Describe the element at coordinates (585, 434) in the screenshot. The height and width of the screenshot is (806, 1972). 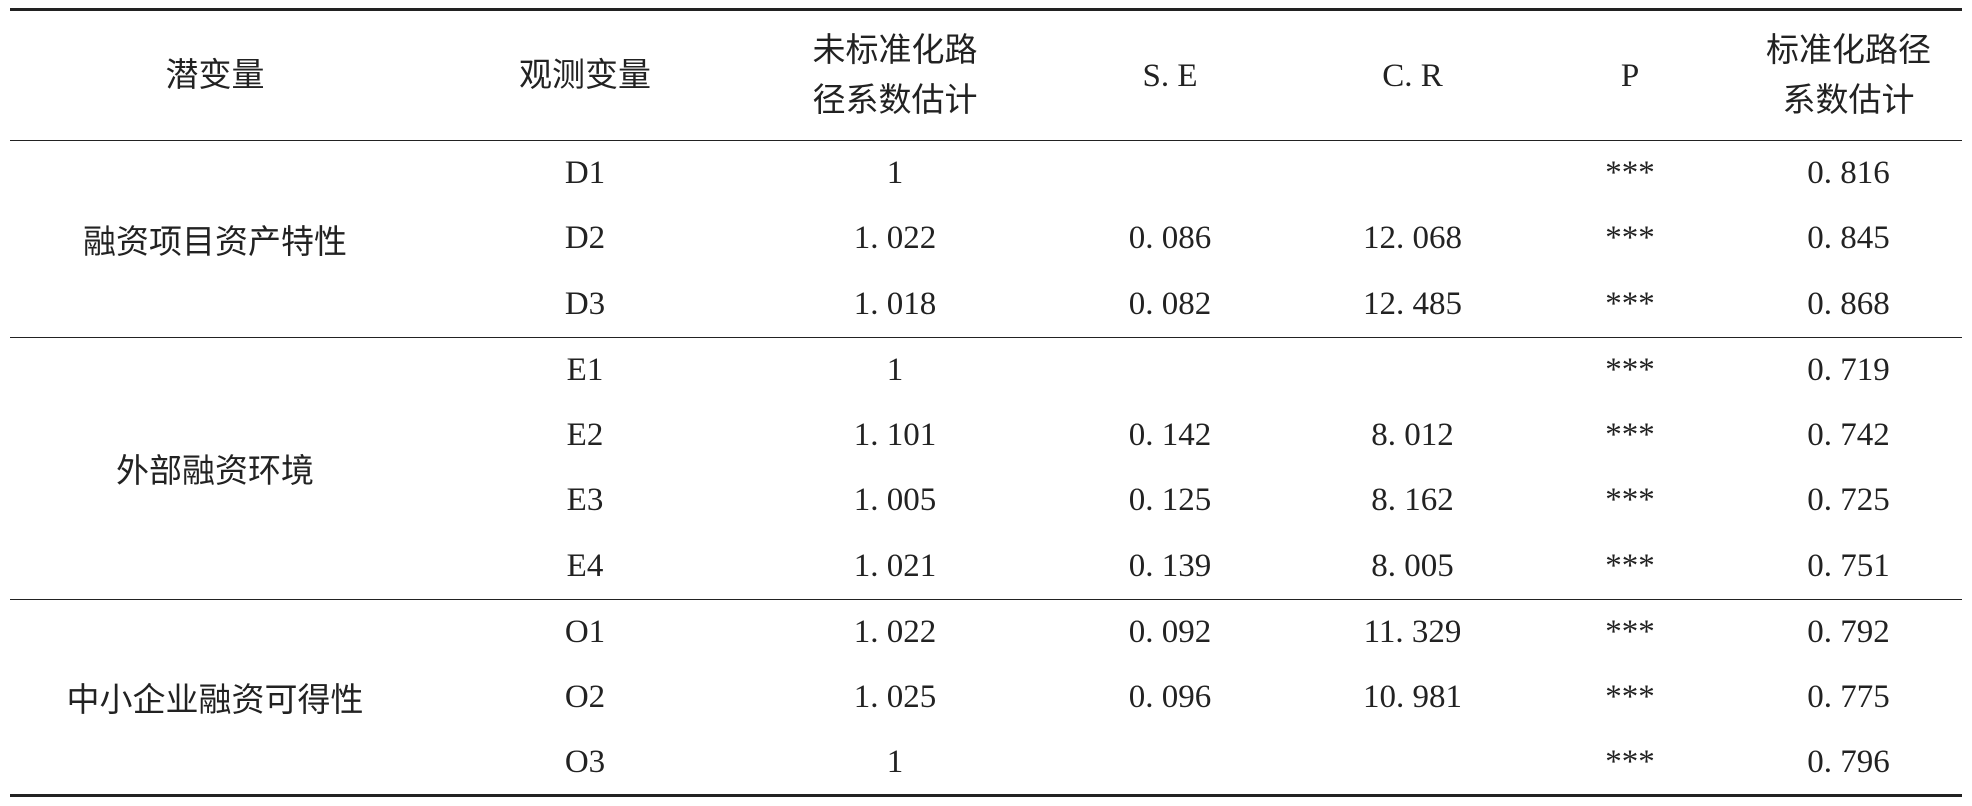
I see `observed-variable: E2` at that location.